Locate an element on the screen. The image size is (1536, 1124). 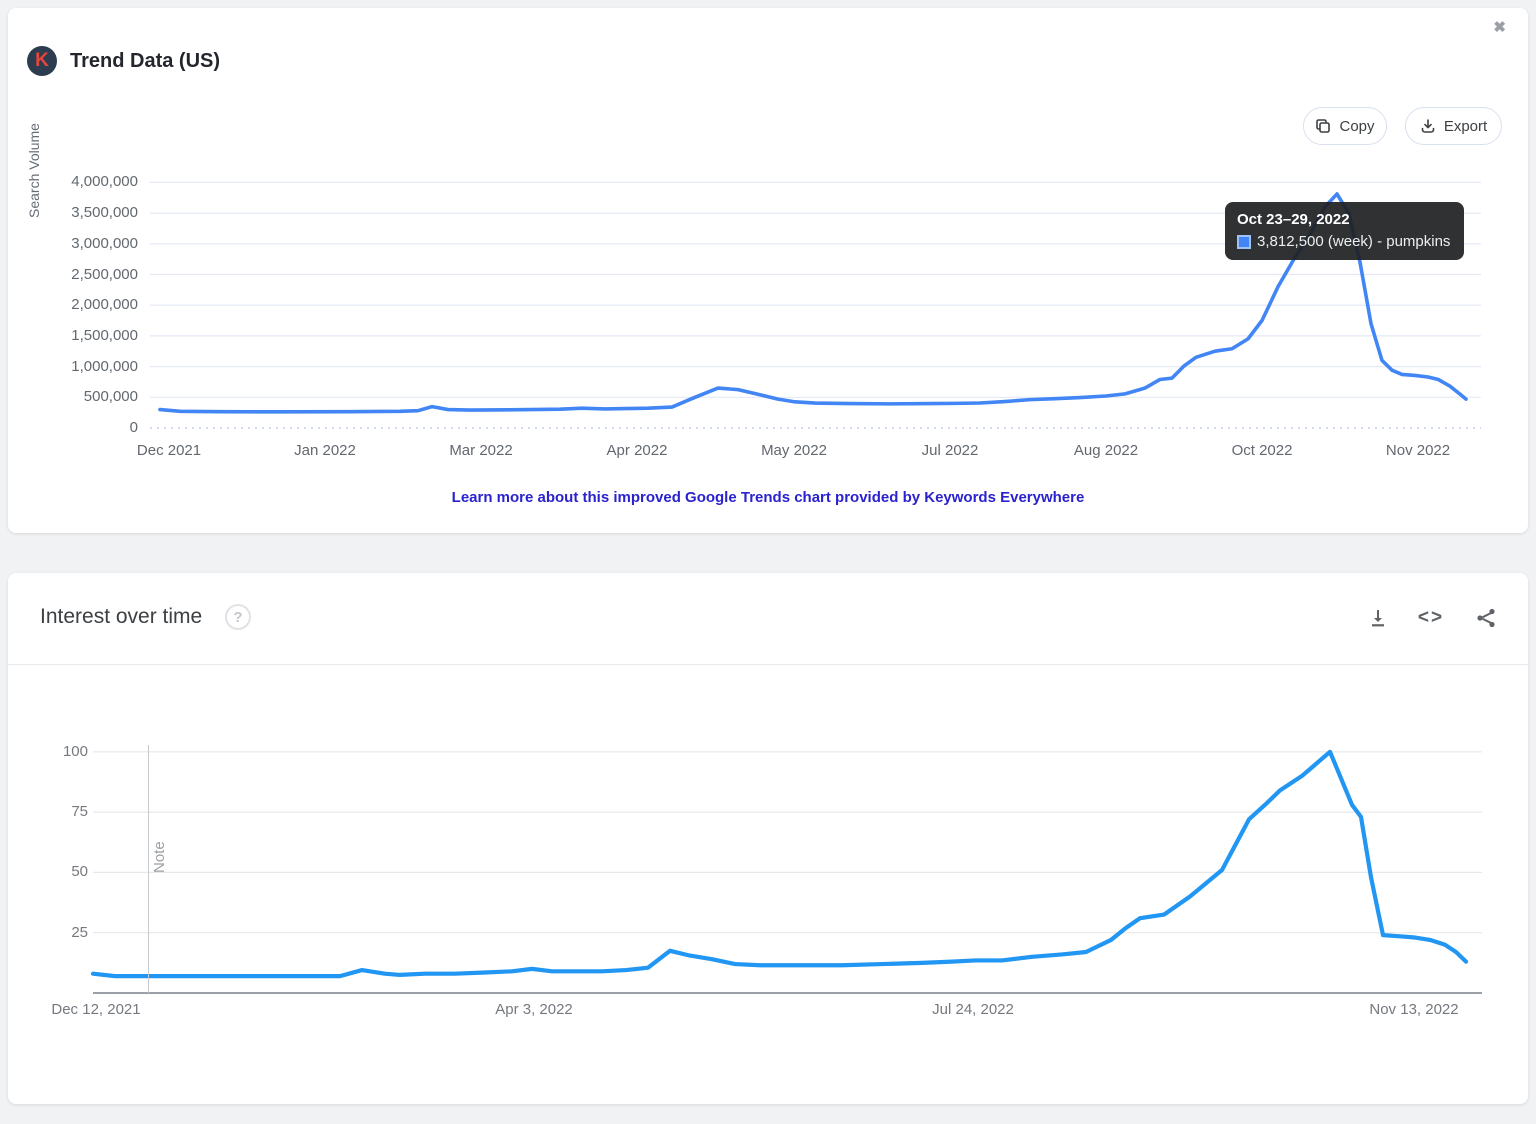
y-tick-label: 2,000,000 is located at coordinates (104, 305).